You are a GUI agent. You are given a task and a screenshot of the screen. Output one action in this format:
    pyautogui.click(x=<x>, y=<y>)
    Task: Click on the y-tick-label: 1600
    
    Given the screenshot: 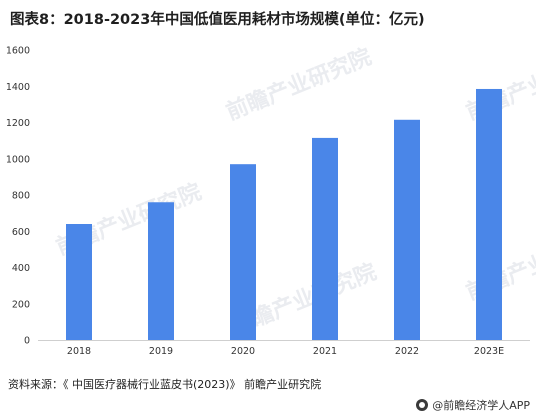 What is the action you would take?
    pyautogui.click(x=18, y=51)
    